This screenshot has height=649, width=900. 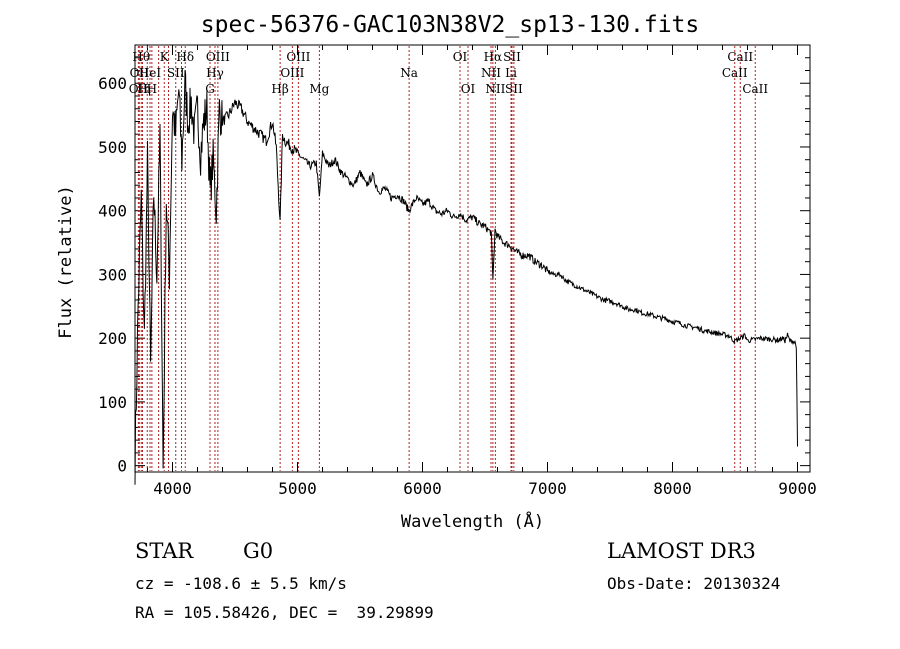 I want to click on line-label: Hα, so click(x=493, y=57).